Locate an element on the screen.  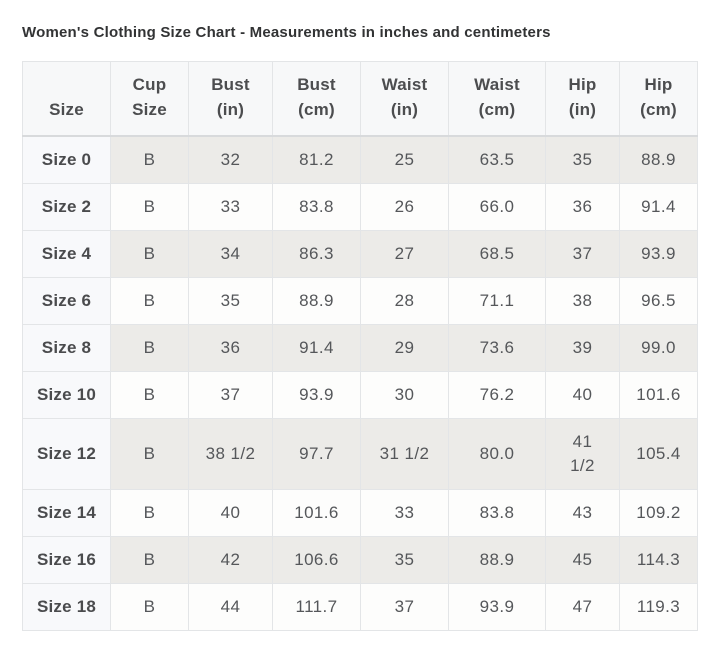
cell-bust-cm: 91.4 is located at coordinates (316, 348).